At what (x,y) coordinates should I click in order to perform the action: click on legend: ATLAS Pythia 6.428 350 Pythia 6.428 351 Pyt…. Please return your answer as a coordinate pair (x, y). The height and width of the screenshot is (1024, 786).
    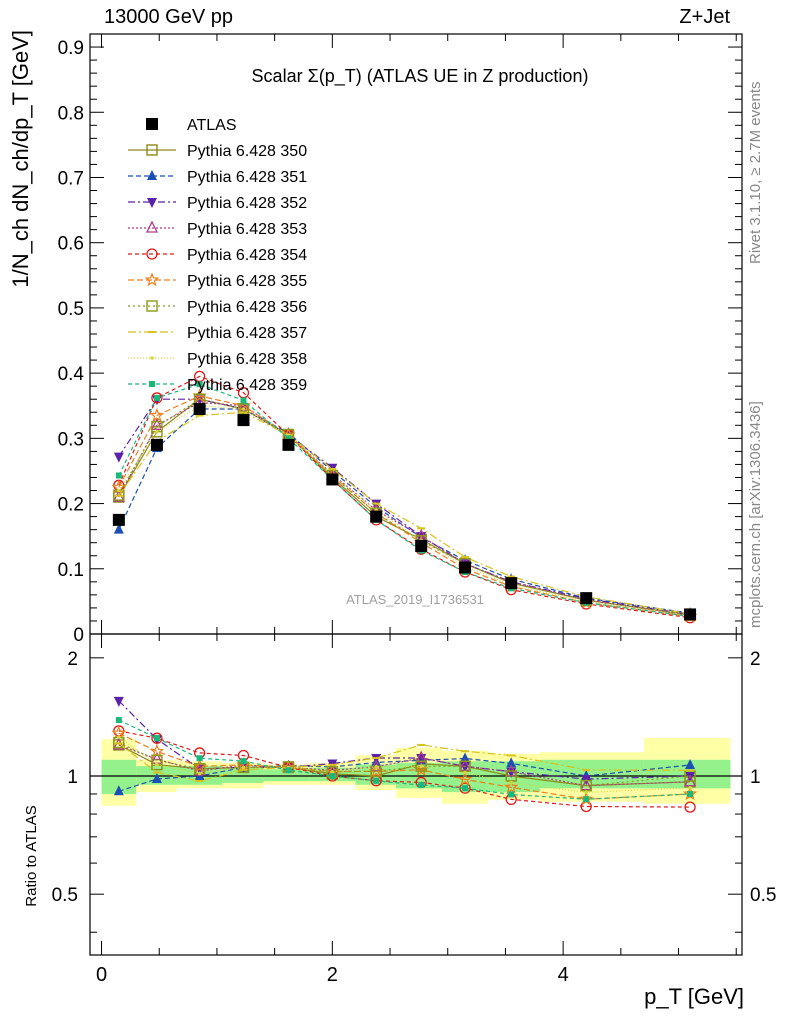
    Looking at the image, I should click on (217, 255).